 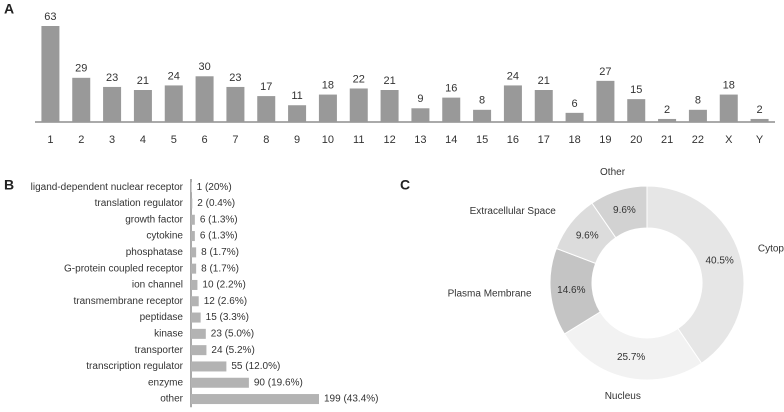 What do you see at coordinates (698, 140) in the screenshot?
I see `x-tick-label: 22` at bounding box center [698, 140].